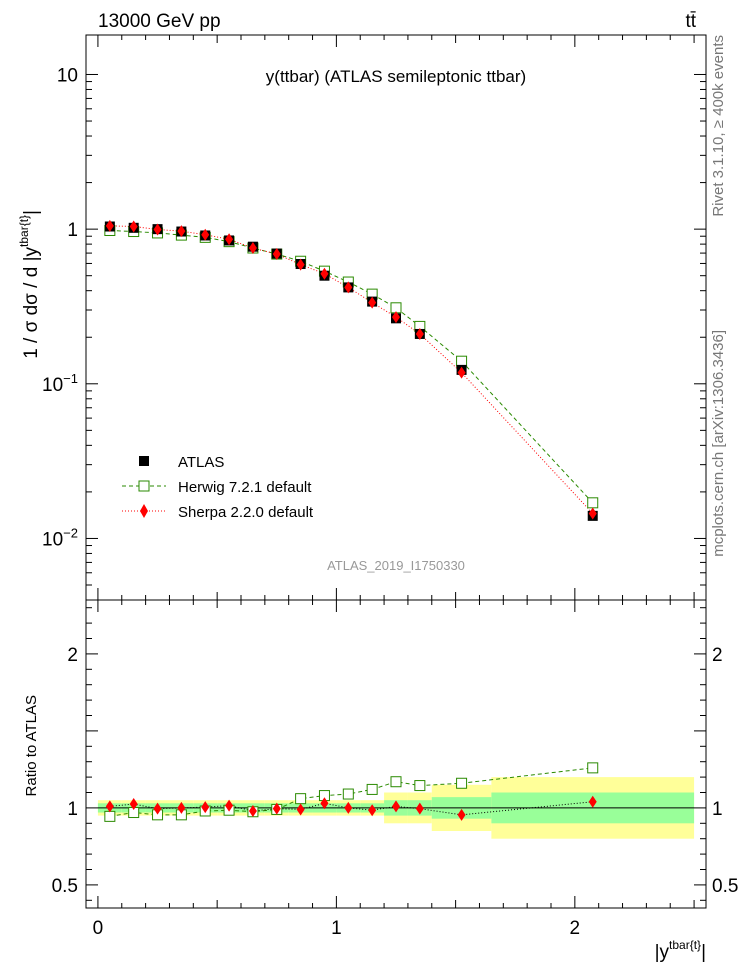 The height and width of the screenshot is (972, 746). Describe the element at coordinates (396, 565) in the screenshot. I see `watermark: ATLAS_2019_I1750330` at that location.